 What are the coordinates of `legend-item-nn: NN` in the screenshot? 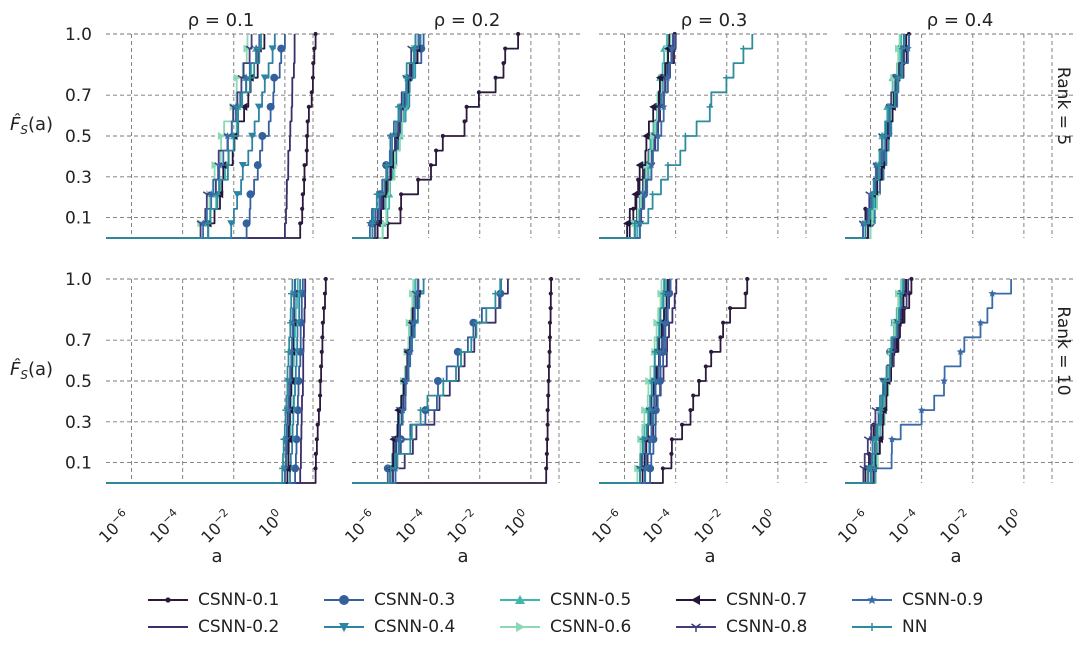 It's located at (888, 627).